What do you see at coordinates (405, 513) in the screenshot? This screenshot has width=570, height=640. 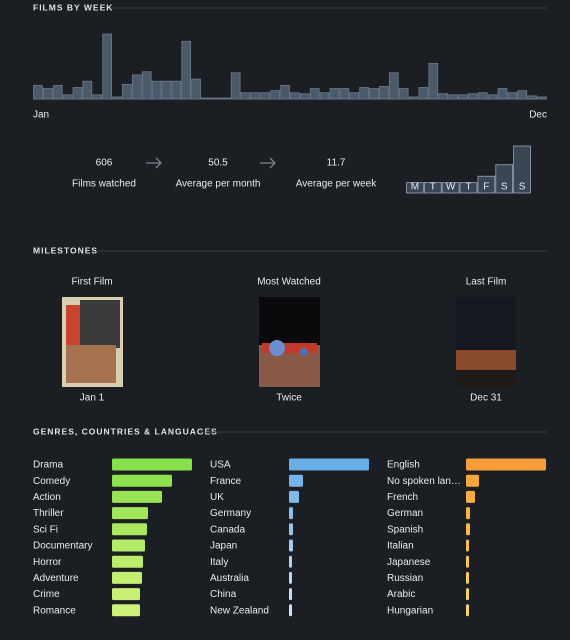 I see `category-label: German` at bounding box center [405, 513].